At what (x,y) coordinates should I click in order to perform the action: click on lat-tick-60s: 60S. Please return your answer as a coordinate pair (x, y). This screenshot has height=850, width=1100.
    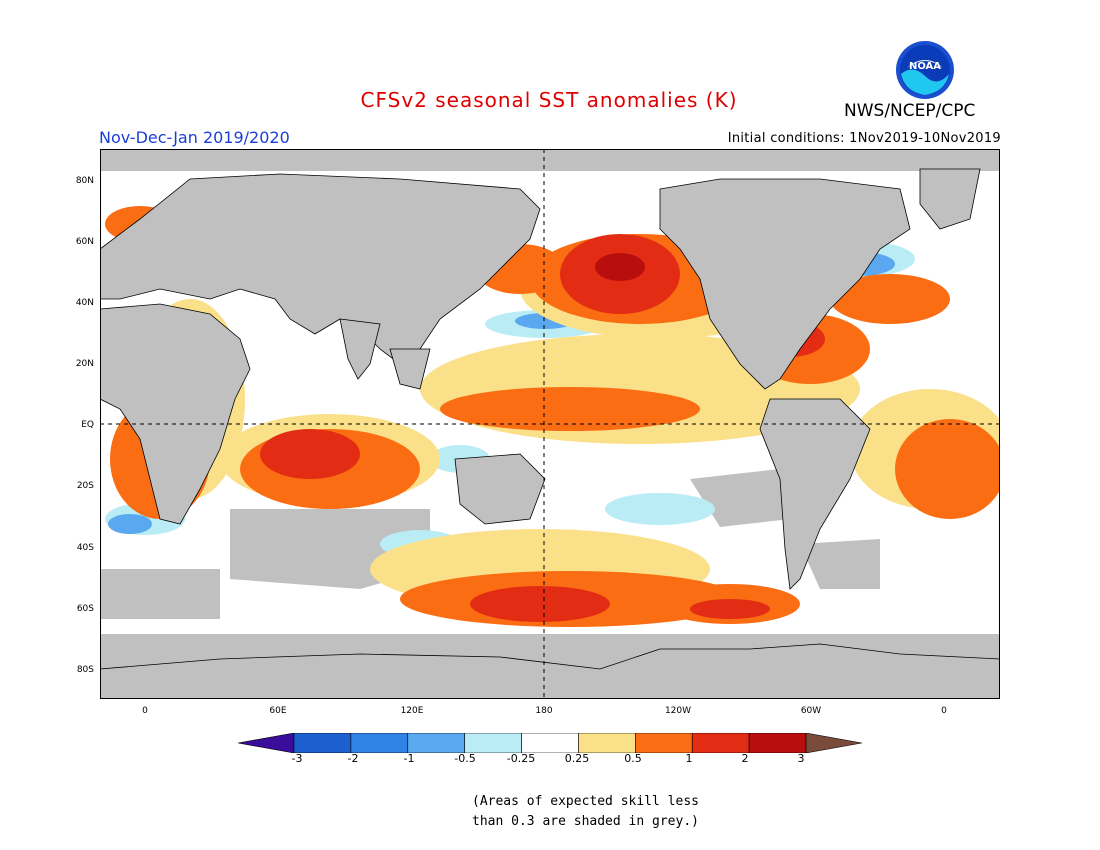
    Looking at the image, I should click on (85, 609).